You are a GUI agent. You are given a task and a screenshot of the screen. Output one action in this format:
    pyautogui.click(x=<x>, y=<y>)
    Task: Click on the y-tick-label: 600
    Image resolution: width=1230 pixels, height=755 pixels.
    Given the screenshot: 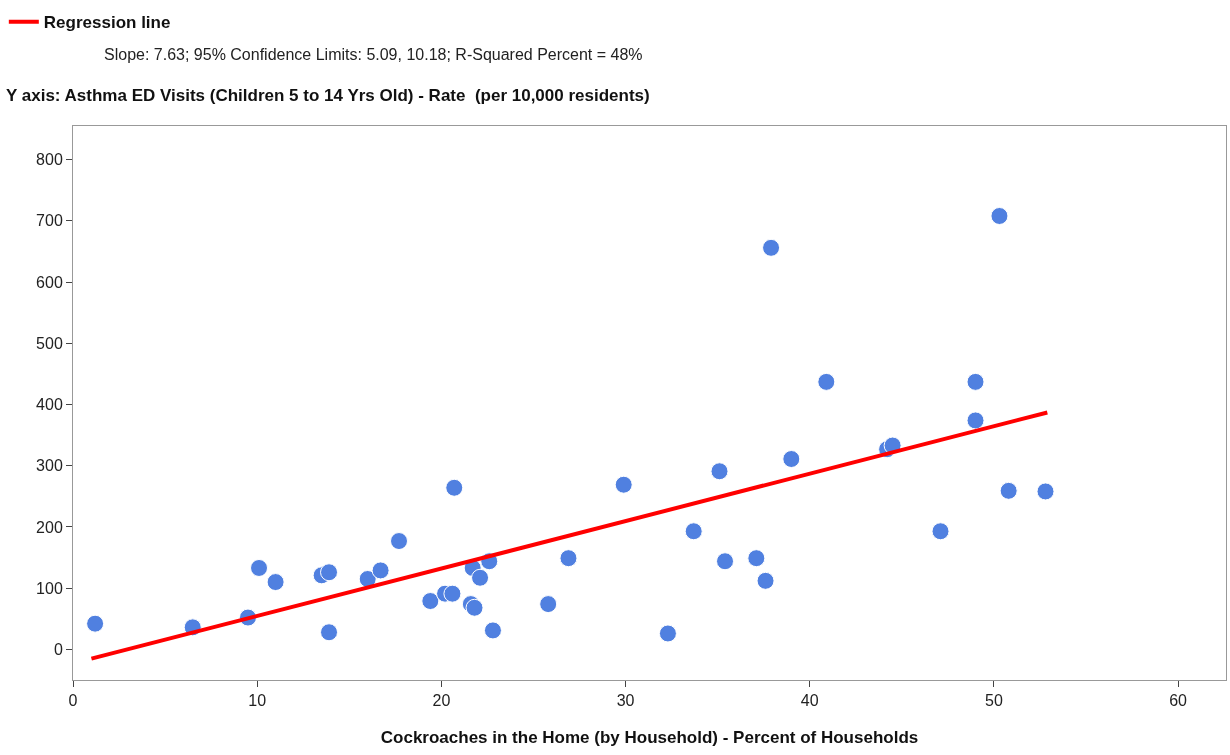 What is the action you would take?
    pyautogui.click(x=49, y=282)
    